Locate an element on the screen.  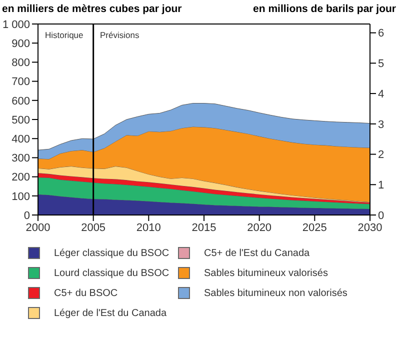
y-tick-label: 500 is located at coordinates (21, 120).